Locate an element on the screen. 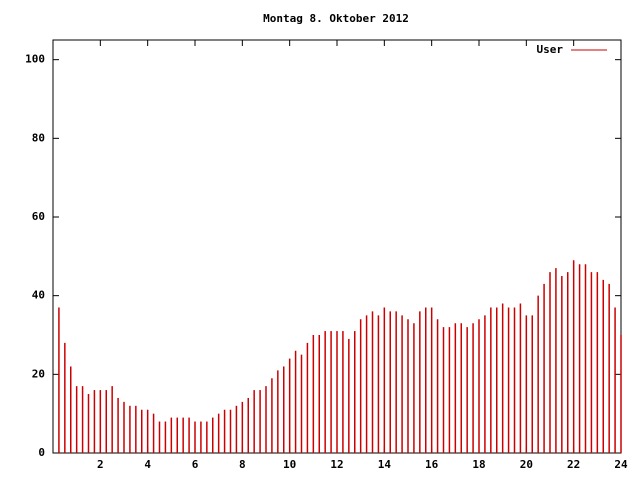 This screenshot has height=480, width=640. x-tick-label: 22 is located at coordinates (573, 464).